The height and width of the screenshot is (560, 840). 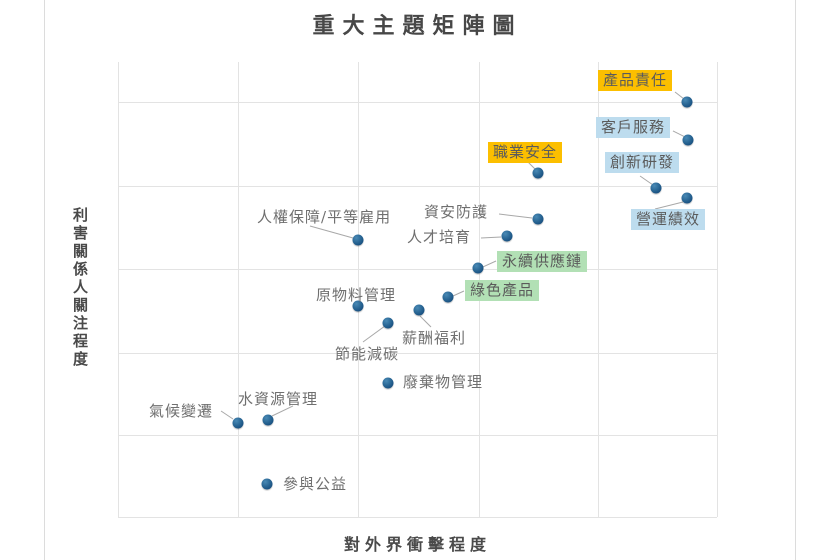 I want to click on point-label: 創新研發, so click(x=641, y=162).